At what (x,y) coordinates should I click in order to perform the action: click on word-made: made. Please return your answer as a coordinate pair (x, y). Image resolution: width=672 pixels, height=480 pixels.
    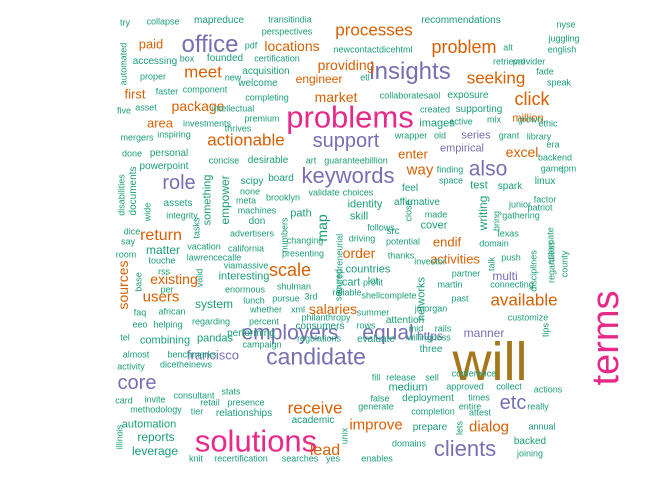
    Looking at the image, I should click on (436, 214).